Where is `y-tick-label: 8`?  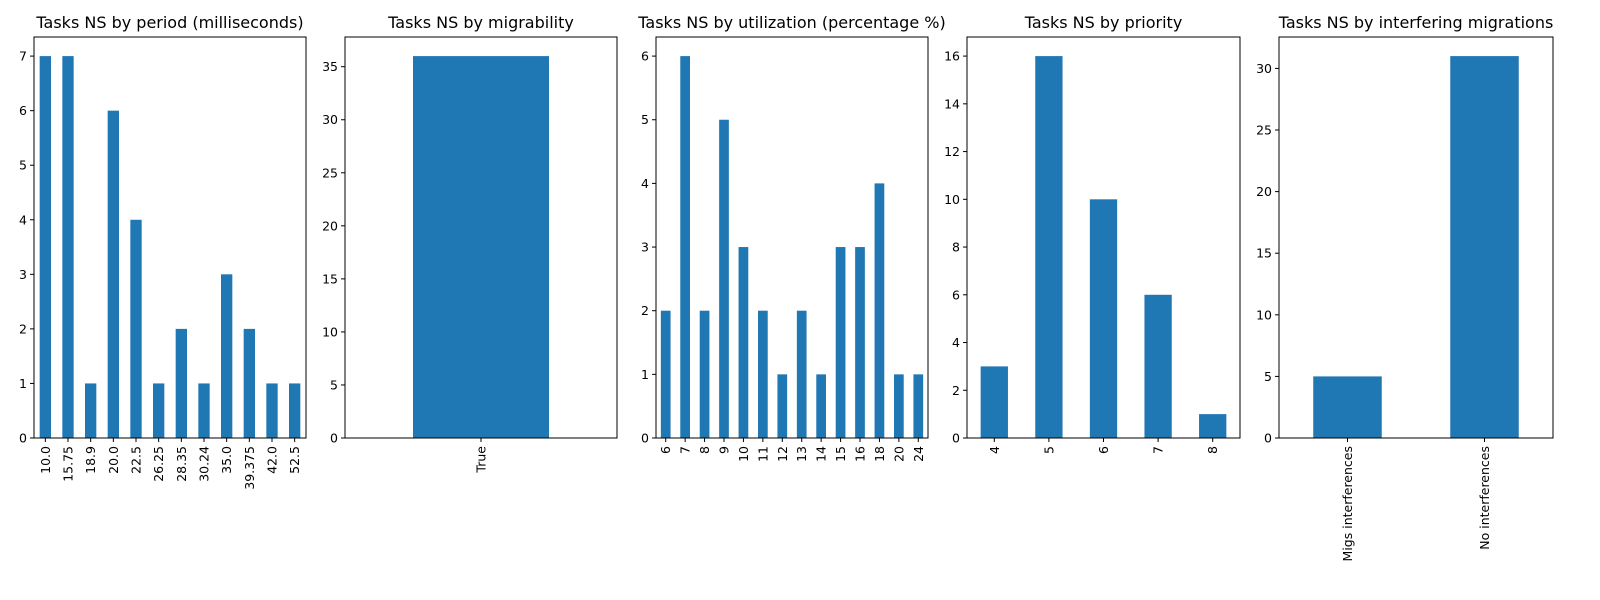
y-tick-label: 8 is located at coordinates (956, 247).